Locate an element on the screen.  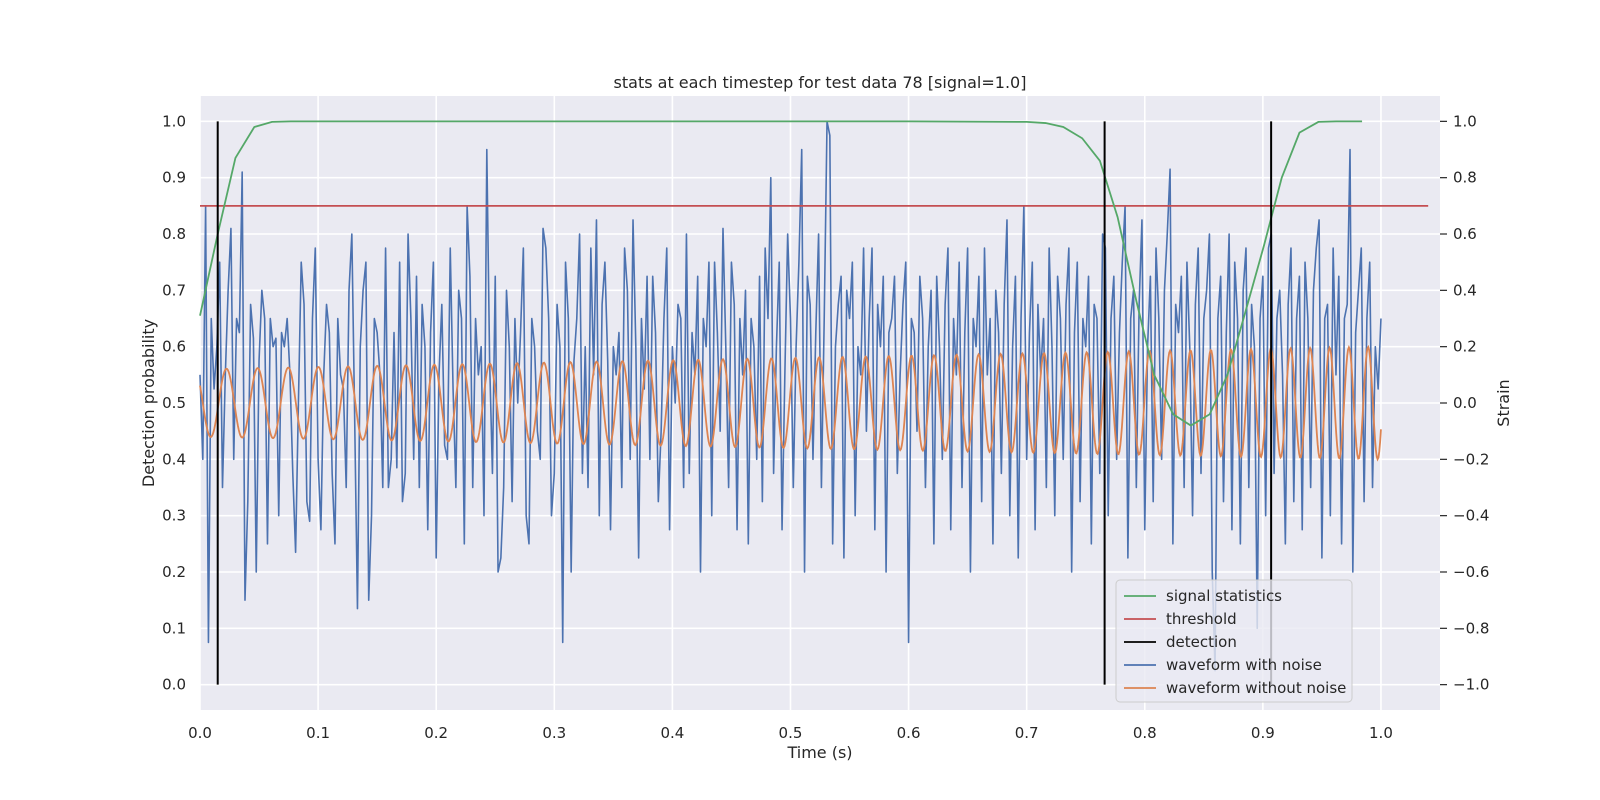
y-tick-label: 0.2 is located at coordinates (174, 572).